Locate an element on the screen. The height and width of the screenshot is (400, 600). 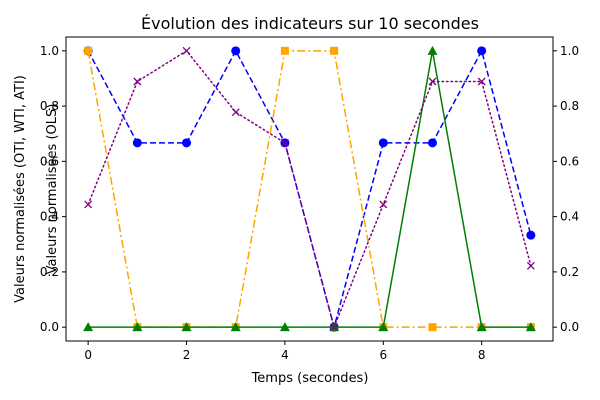
x-axis: 0 2 4 6 8 is located at coordinates (284, 351).